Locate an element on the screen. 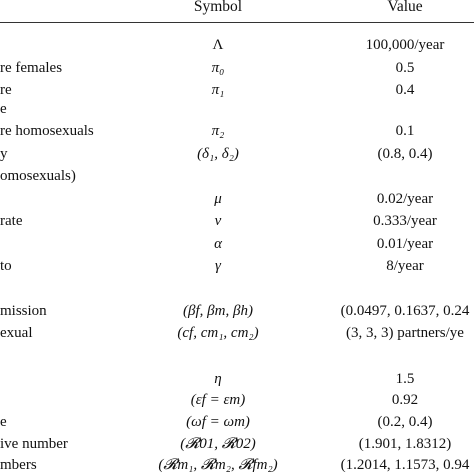  row-symbol: (𝓡m₁, 𝓡m₂, 𝓡fm₂) is located at coordinates (218, 465).